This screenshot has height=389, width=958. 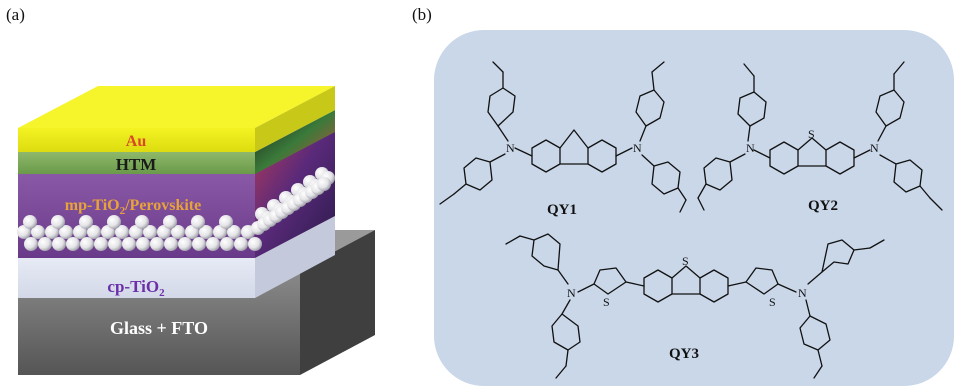 What do you see at coordinates (15, 14) in the screenshot?
I see `panel-a-letter: (a)` at bounding box center [15, 14].